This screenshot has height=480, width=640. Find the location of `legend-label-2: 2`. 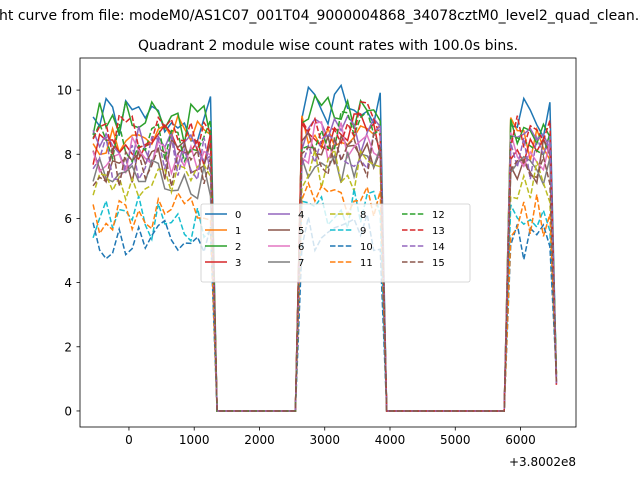

legend-label-2: 2 is located at coordinates (238, 247).